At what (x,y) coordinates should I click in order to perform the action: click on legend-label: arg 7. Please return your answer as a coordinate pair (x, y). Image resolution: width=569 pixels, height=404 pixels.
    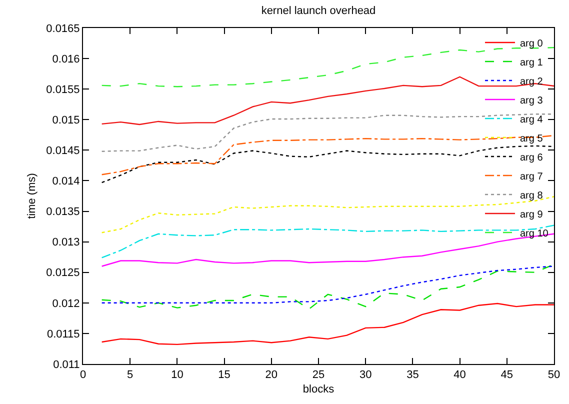
    Looking at the image, I should click on (532, 176).